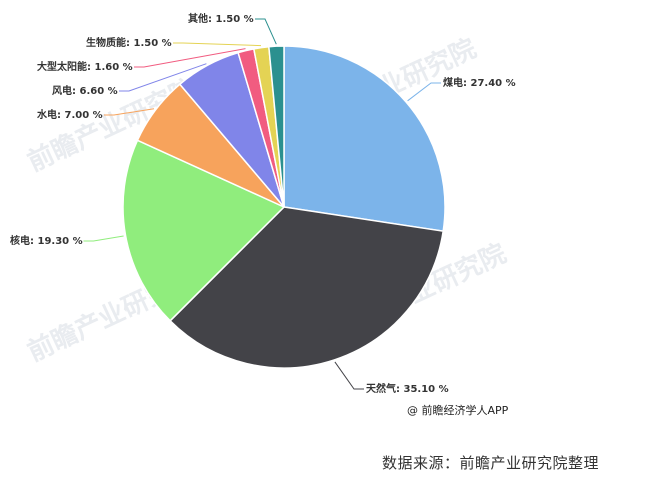 The height and width of the screenshot is (478, 645). I want to click on slice-label-5: 风电: 6.60 %, so click(85, 90).